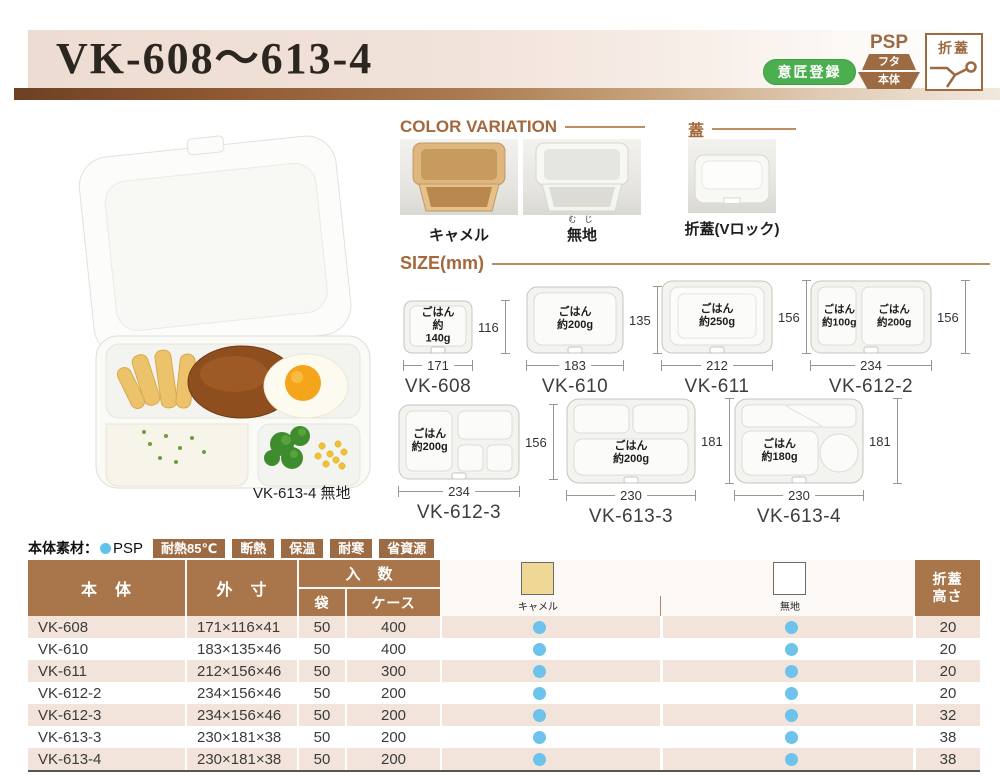 Image resolution: width=1000 pixels, height=781 pixels. What do you see at coordinates (645, 320) in the screenshot?
I see `height-dimension: 135` at bounding box center [645, 320].